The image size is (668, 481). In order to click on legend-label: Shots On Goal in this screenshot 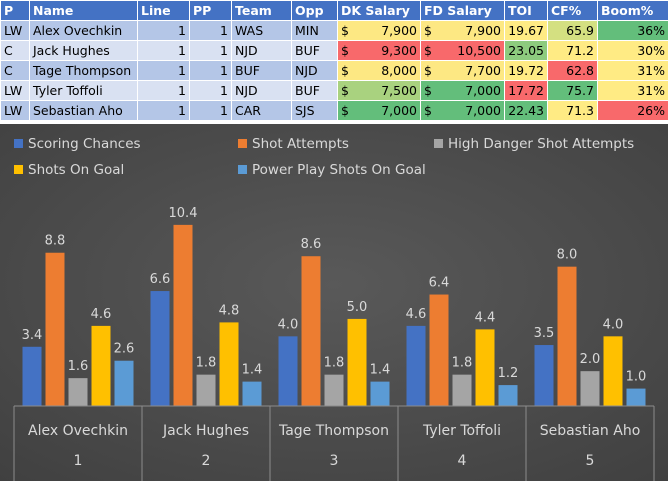, I will do `click(76, 170)`.